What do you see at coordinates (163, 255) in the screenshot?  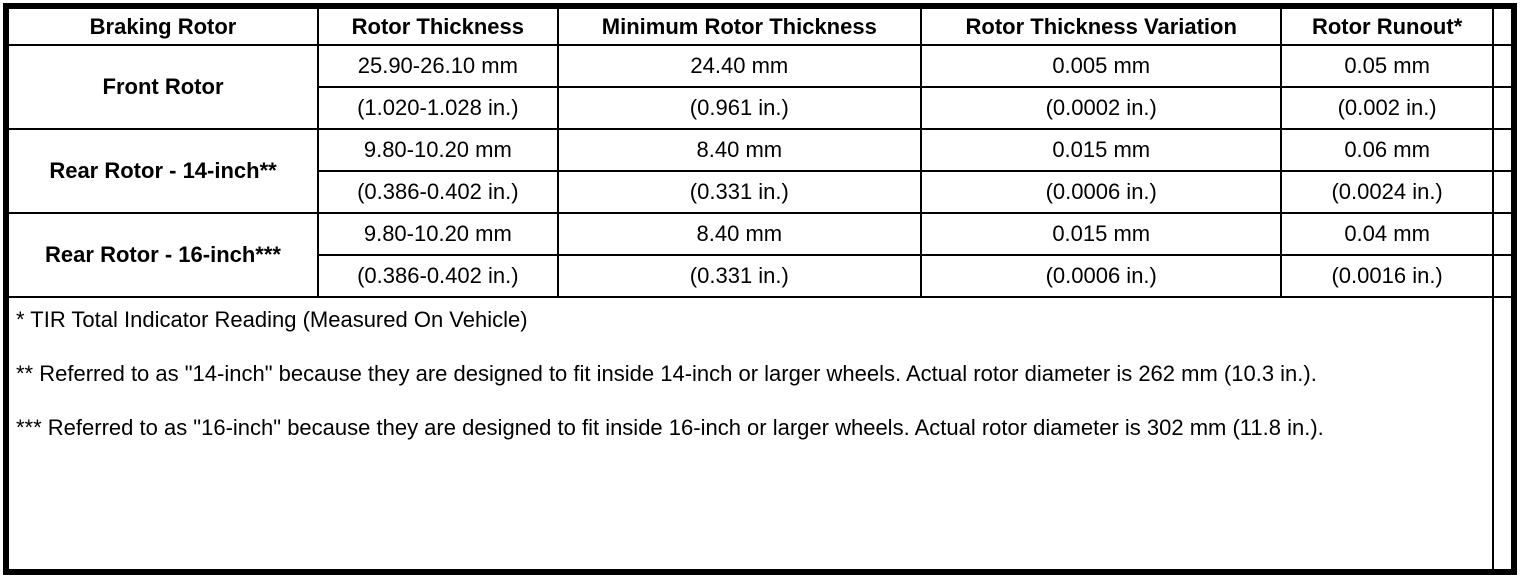 I see `row-label-rear-rotor-16-inch: Rear Rotor - 16-inch***` at bounding box center [163, 255].